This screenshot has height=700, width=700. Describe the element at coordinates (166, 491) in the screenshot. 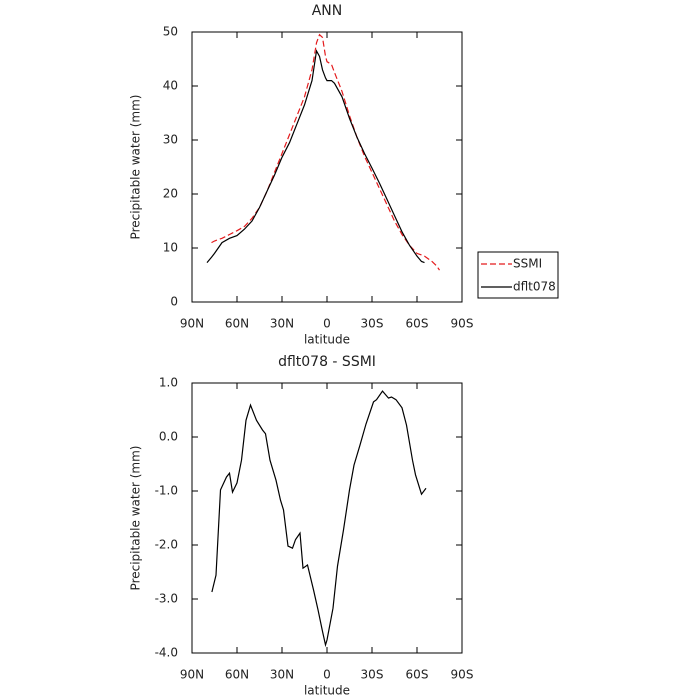

I see `y-tick-label: -1.0` at that location.